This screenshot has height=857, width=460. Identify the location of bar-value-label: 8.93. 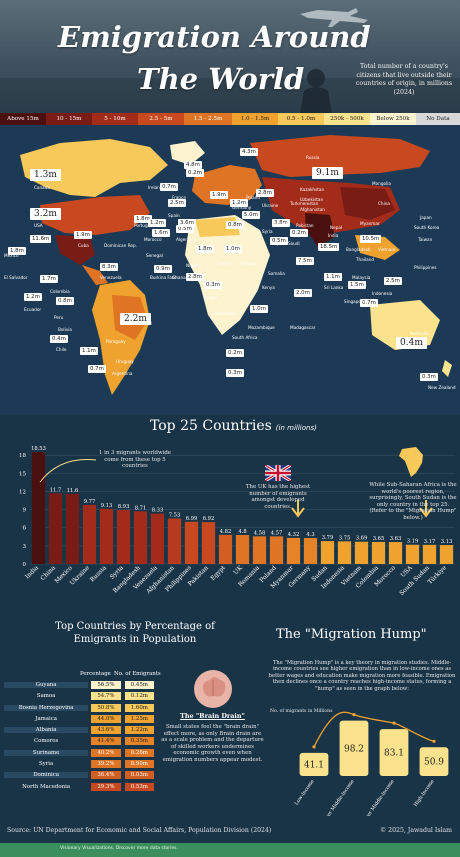
(124, 507).